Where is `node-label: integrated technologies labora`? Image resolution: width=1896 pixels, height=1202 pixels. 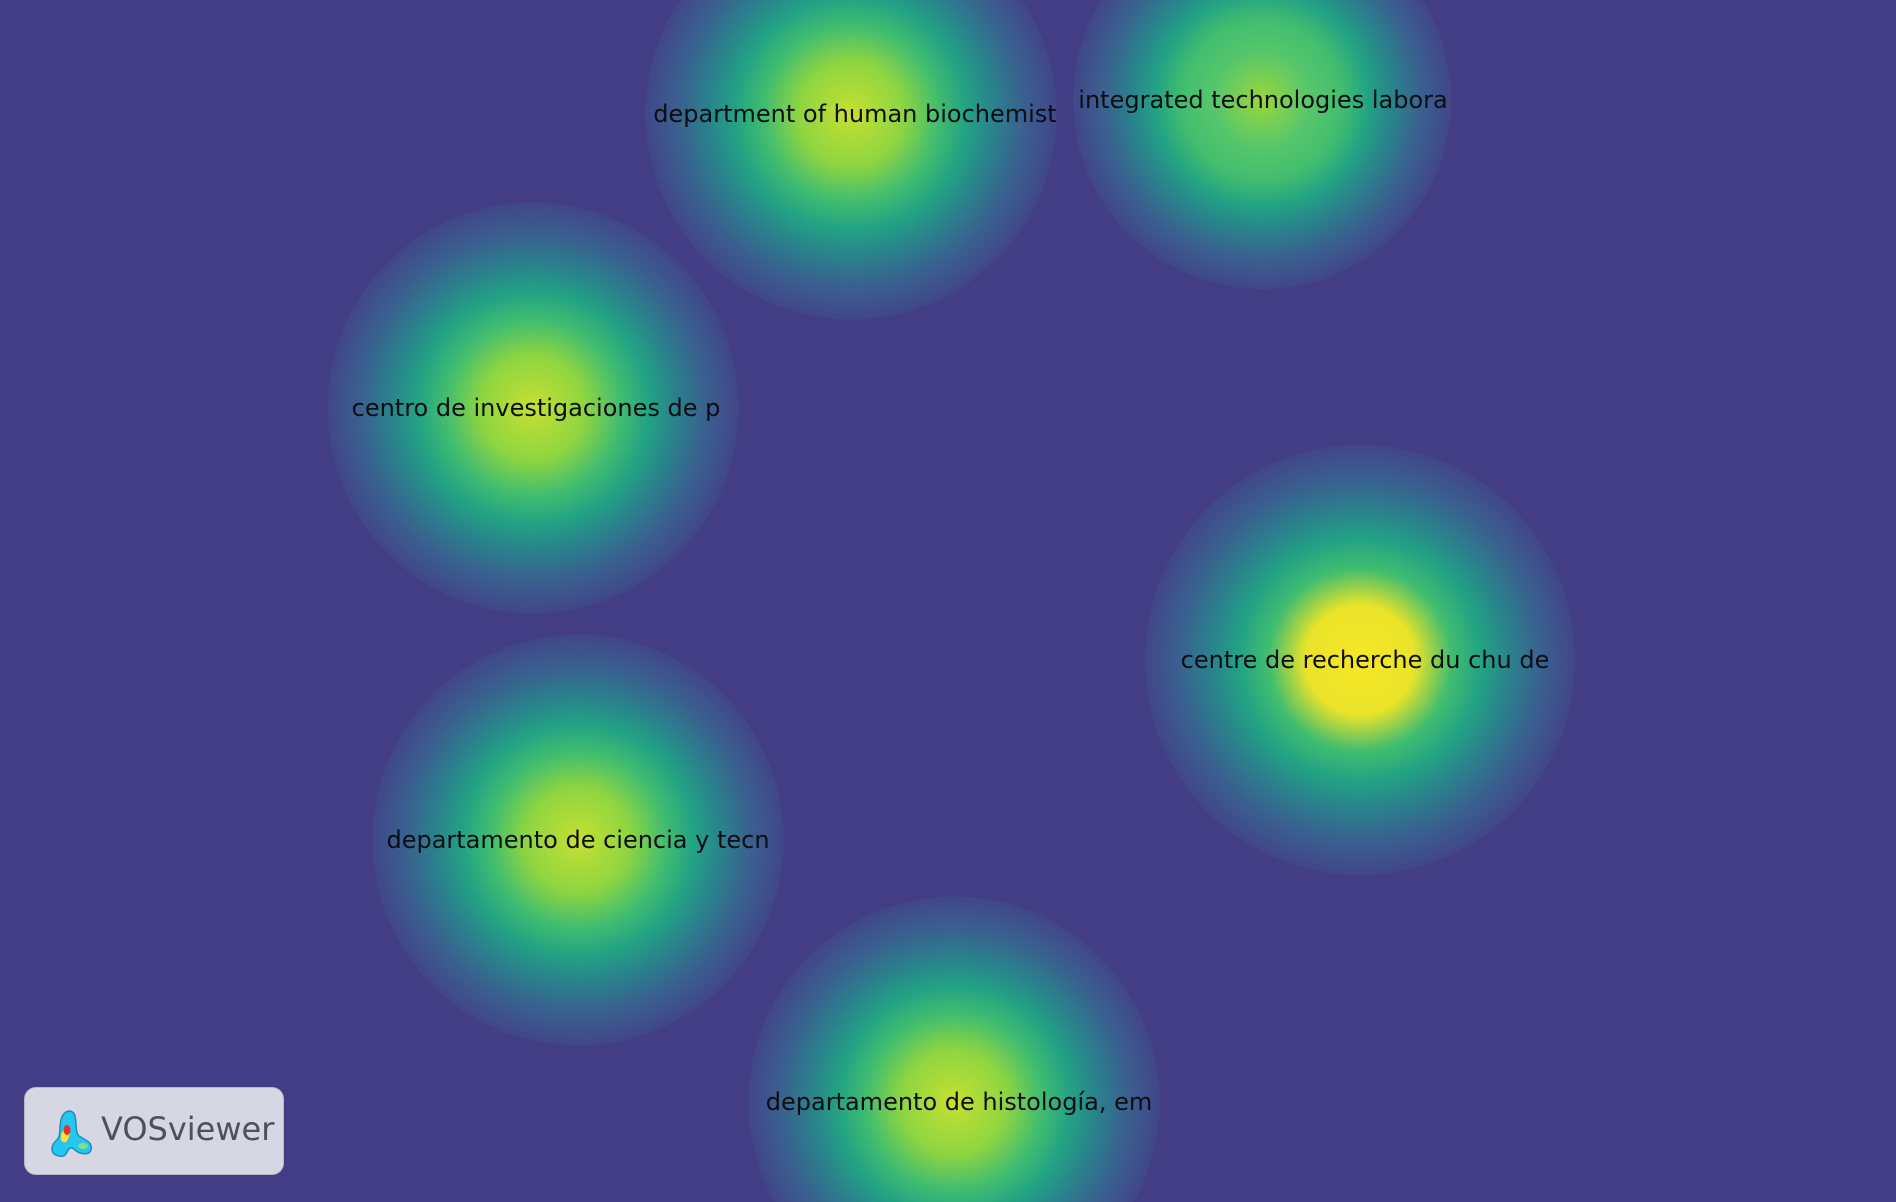
node-label: integrated technologies labora is located at coordinates (1263, 100).